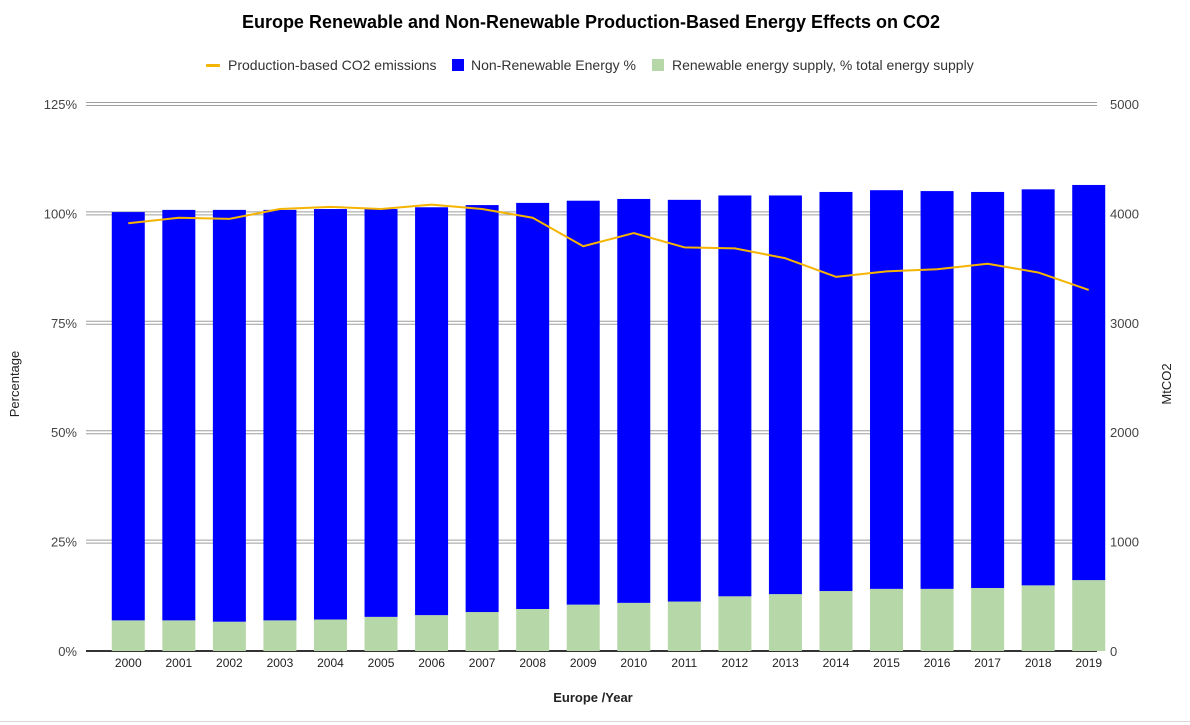 Image resolution: width=1190 pixels, height=725 pixels. I want to click on y2-tick-label: 5000, so click(1124, 104).